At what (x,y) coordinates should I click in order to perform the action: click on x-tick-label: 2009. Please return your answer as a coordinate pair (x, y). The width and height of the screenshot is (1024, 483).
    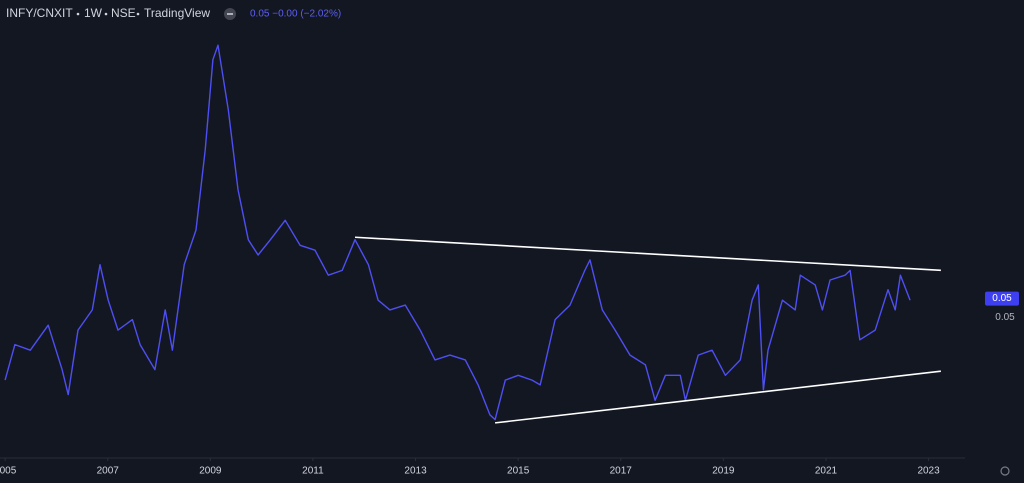
    Looking at the image, I should click on (210, 471).